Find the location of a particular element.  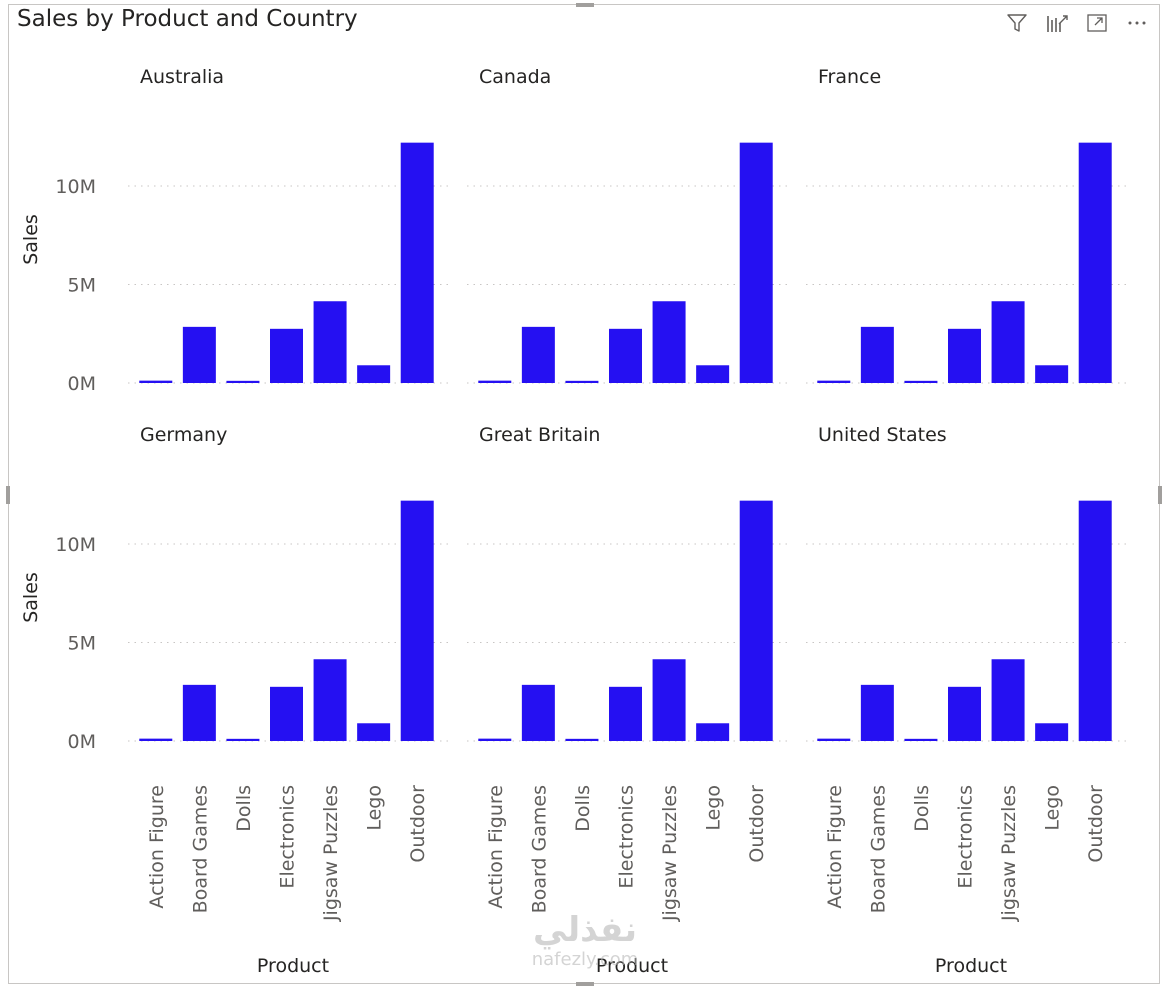

bar-france-jigsaw-puzzles is located at coordinates (1008, 342).